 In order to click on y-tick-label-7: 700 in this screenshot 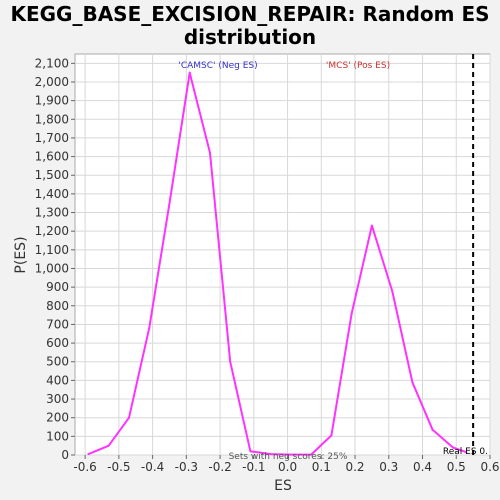, I will do `click(57, 324)`.